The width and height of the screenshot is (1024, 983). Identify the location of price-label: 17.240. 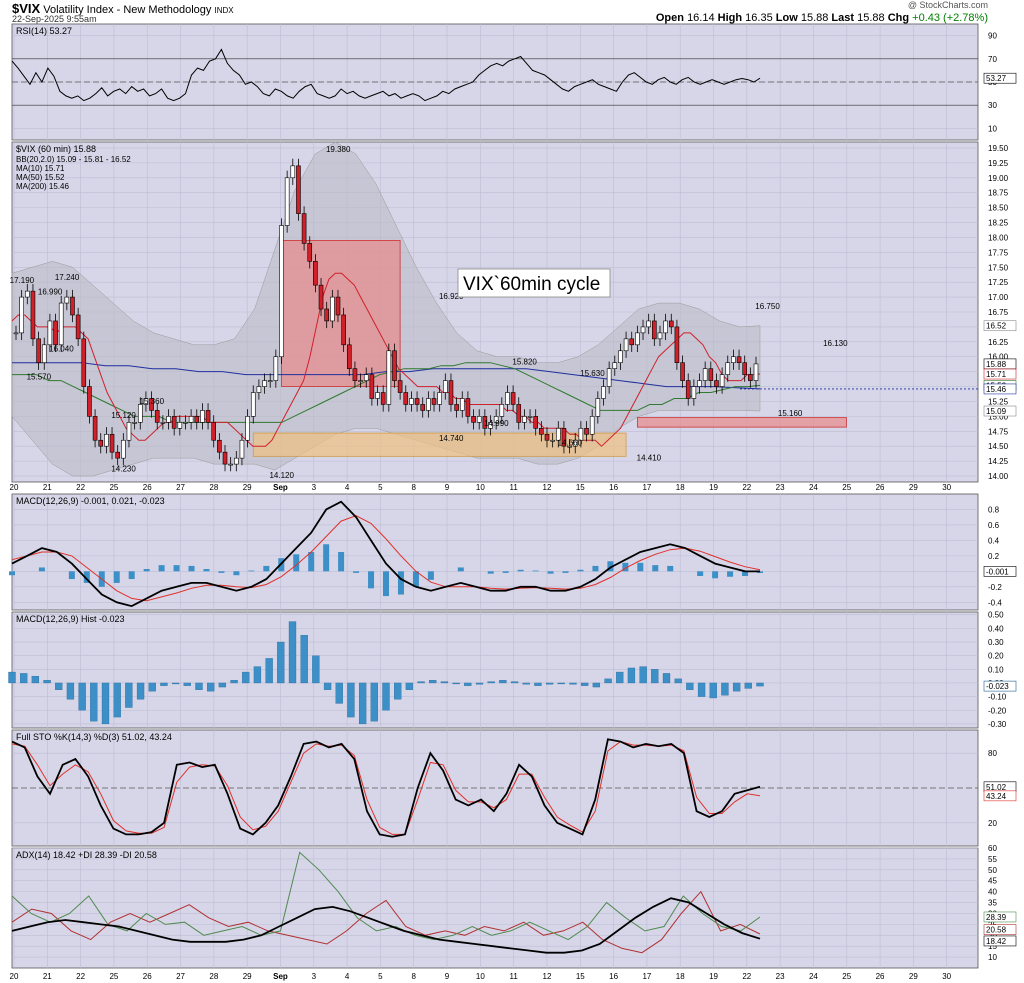
(67, 277).